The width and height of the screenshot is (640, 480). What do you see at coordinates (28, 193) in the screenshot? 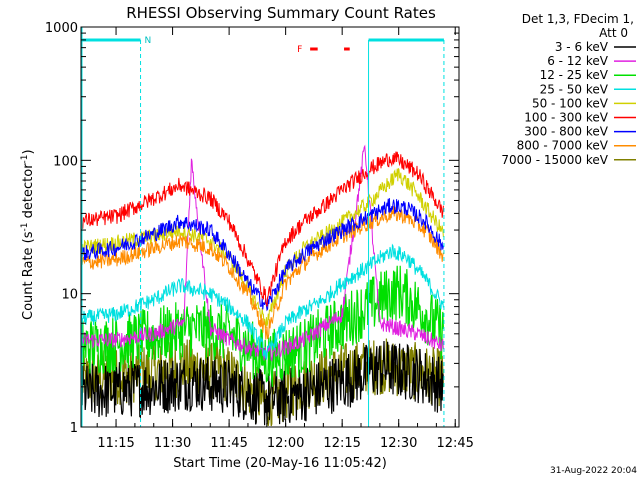
I see `y-axis-label-part: detector` at bounding box center [28, 193].